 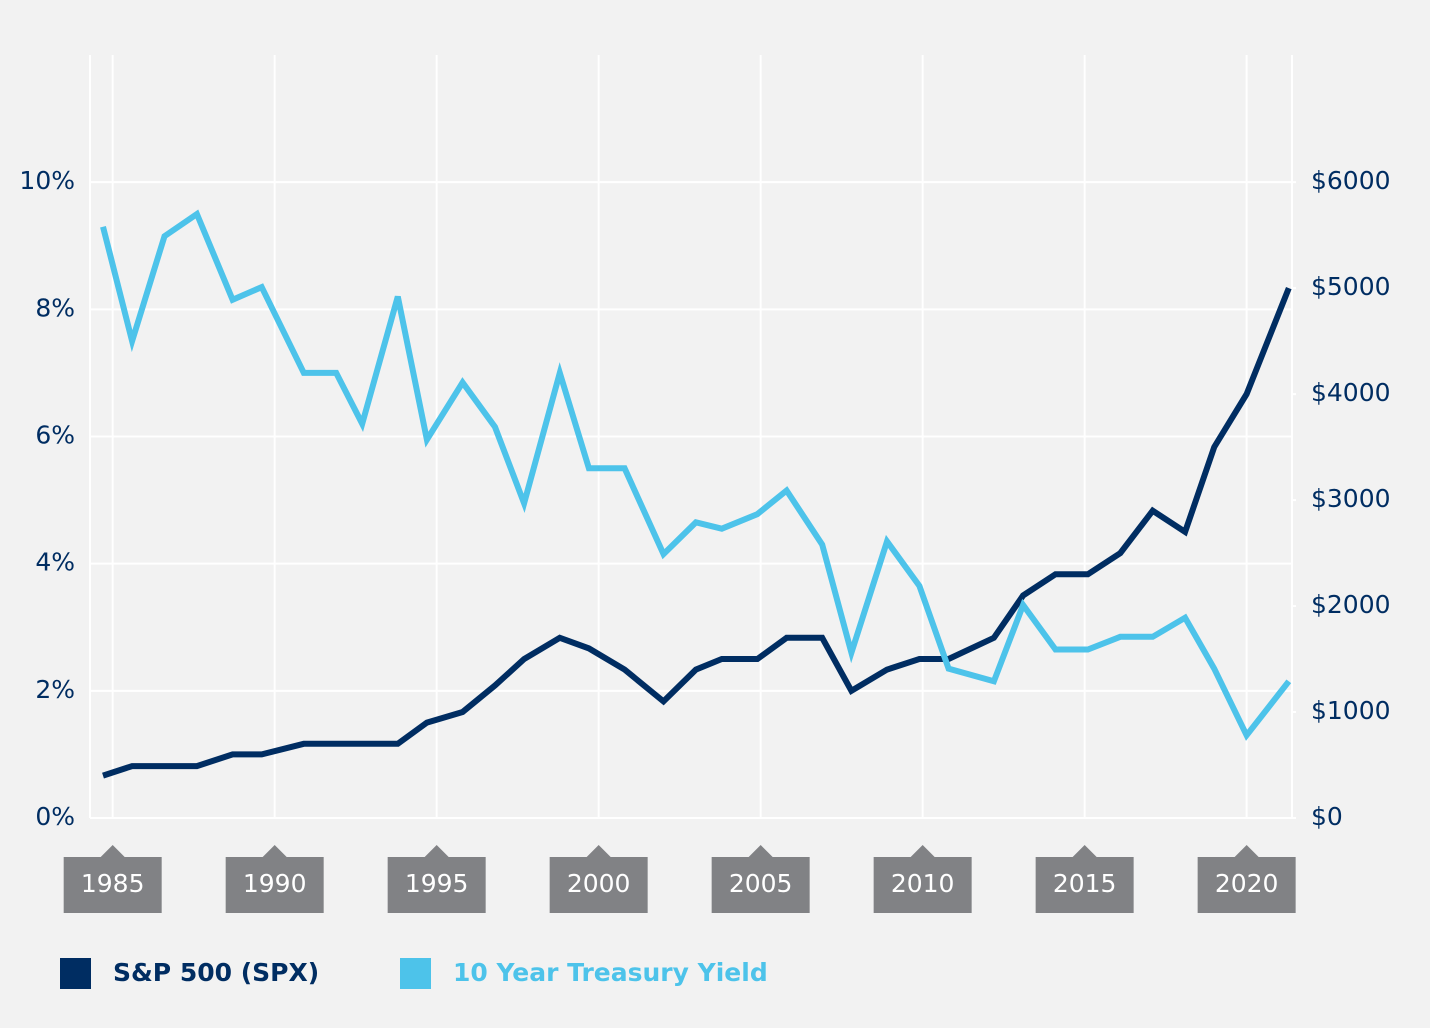 I want to click on x-tick-label: 1985, so click(x=113, y=883).